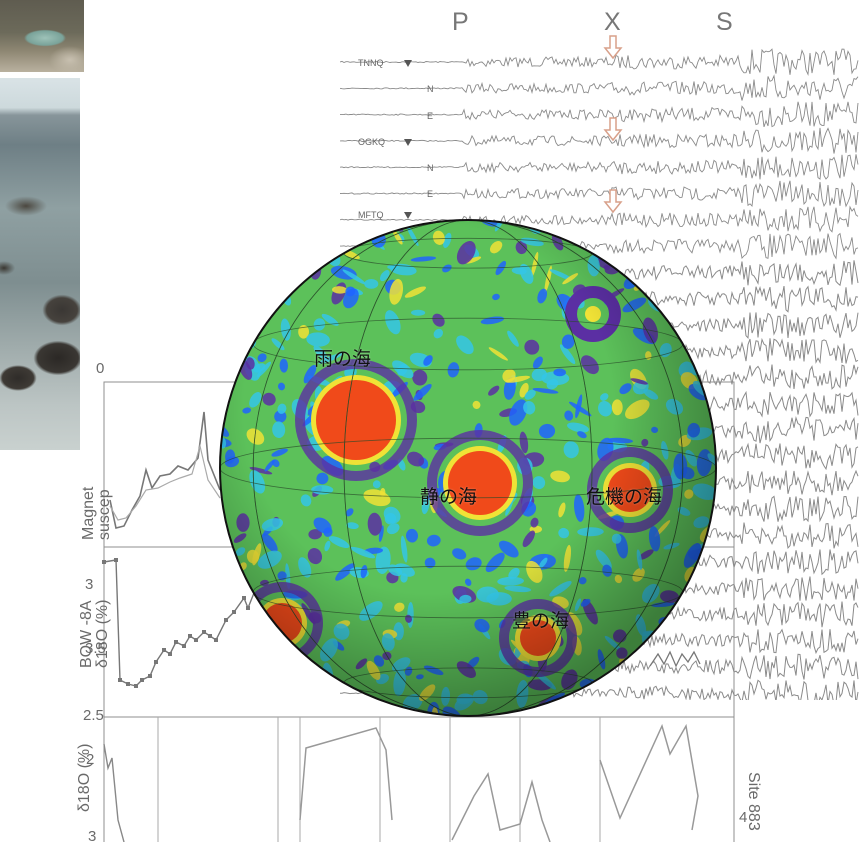  I want to click on coastal-boulders-photo, so click(40, 264).